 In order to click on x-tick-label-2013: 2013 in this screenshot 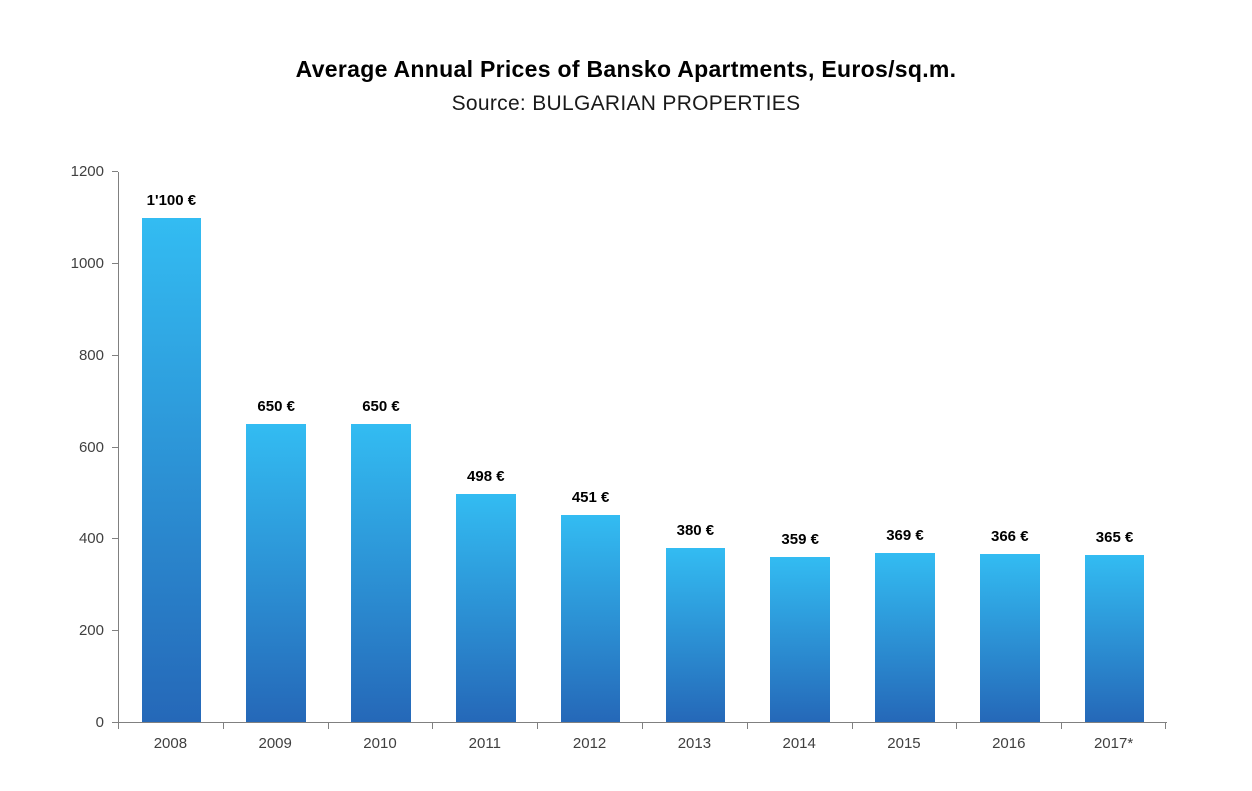, I will do `click(694, 743)`.